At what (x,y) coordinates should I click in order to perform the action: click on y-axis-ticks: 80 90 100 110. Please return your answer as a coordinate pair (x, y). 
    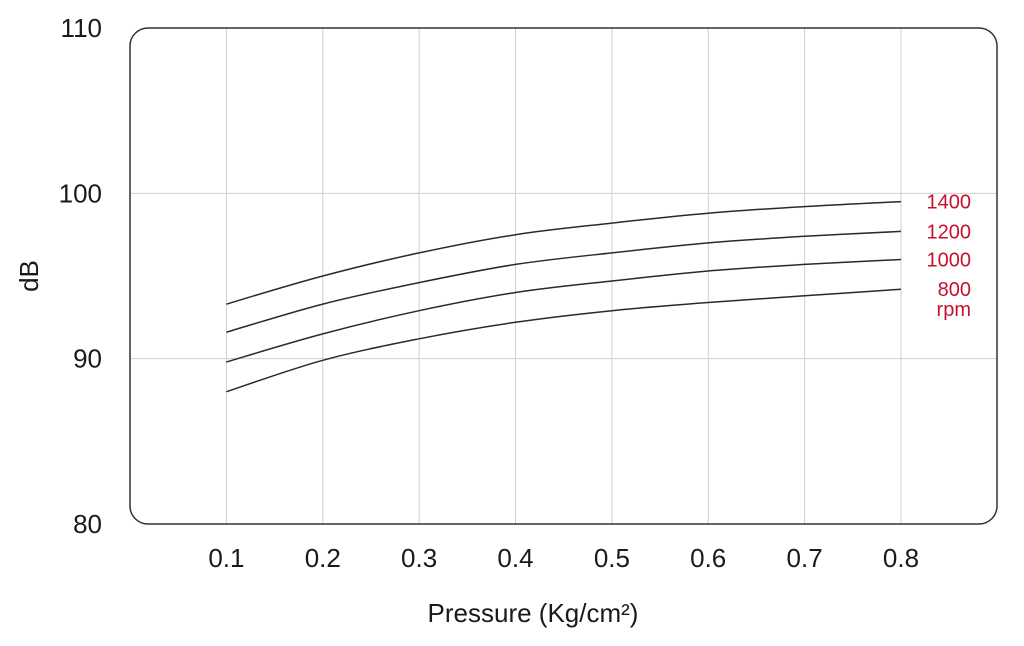
    Looking at the image, I should click on (80, 276).